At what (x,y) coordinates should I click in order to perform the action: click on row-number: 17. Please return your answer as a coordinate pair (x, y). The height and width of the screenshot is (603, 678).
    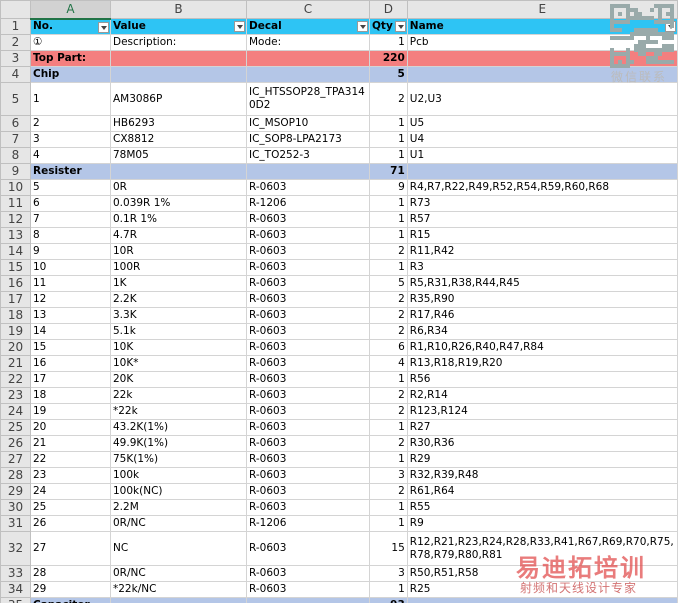
    Looking at the image, I should click on (15, 299).